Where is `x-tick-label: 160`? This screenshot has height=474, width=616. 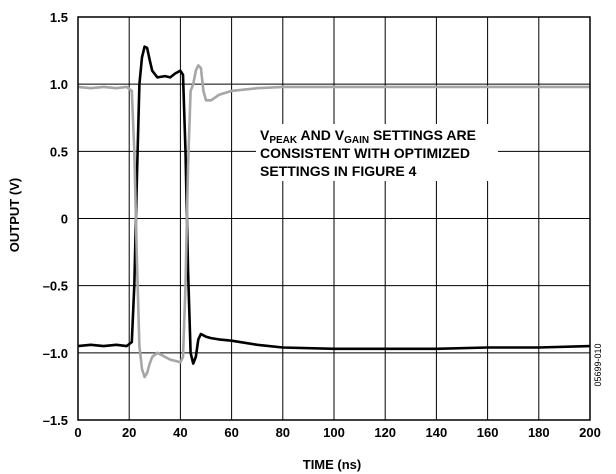 x-tick-label: 160 is located at coordinates (488, 432).